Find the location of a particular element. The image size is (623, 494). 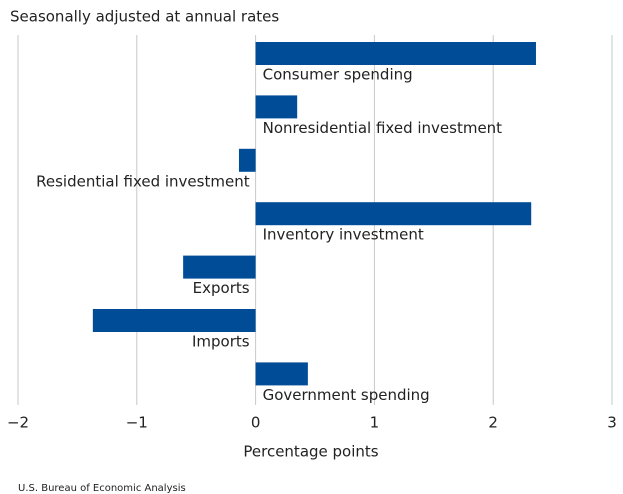

x-tick-label: −2 is located at coordinates (18, 423).